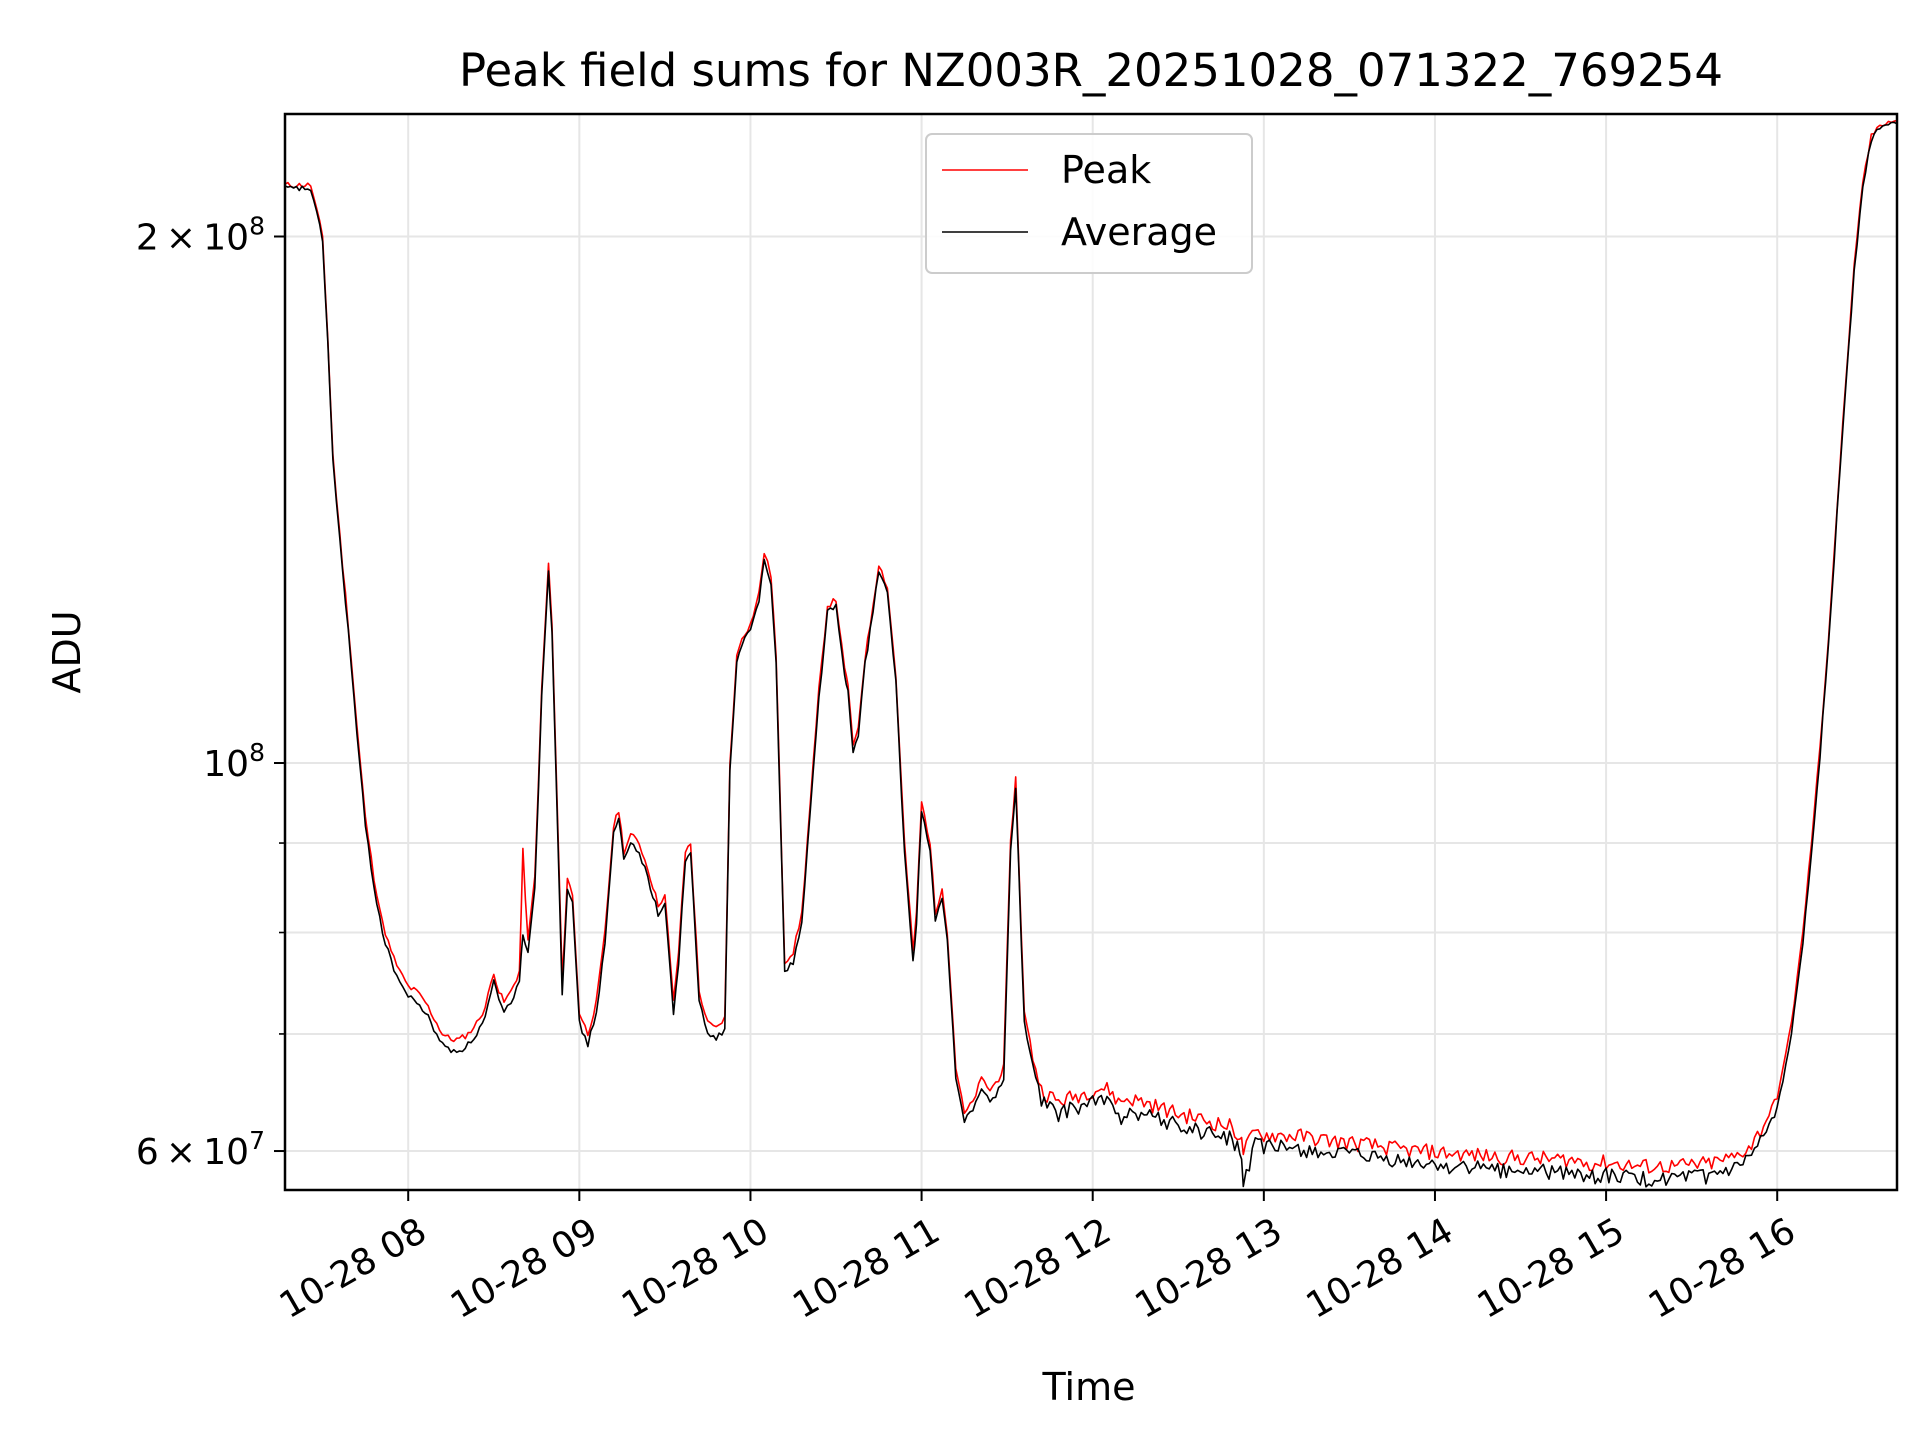  Describe the element at coordinates (200, 1149) in the screenshot. I see `y-tick-label: 6 × 107` at that location.